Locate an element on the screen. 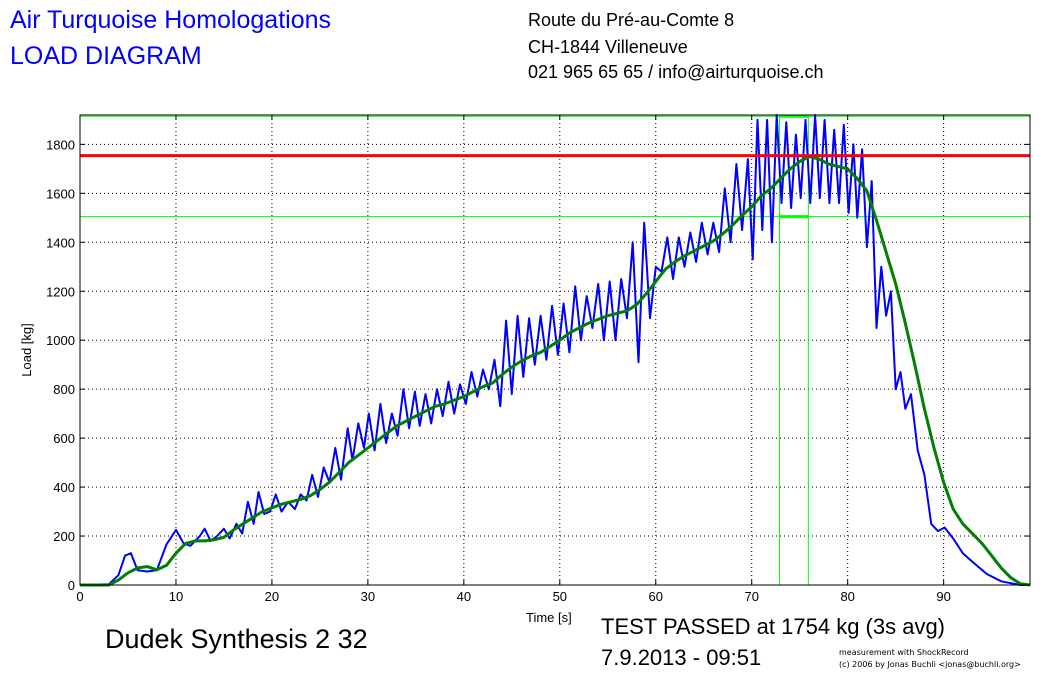  x-tick-label: 0 is located at coordinates (79, 596).